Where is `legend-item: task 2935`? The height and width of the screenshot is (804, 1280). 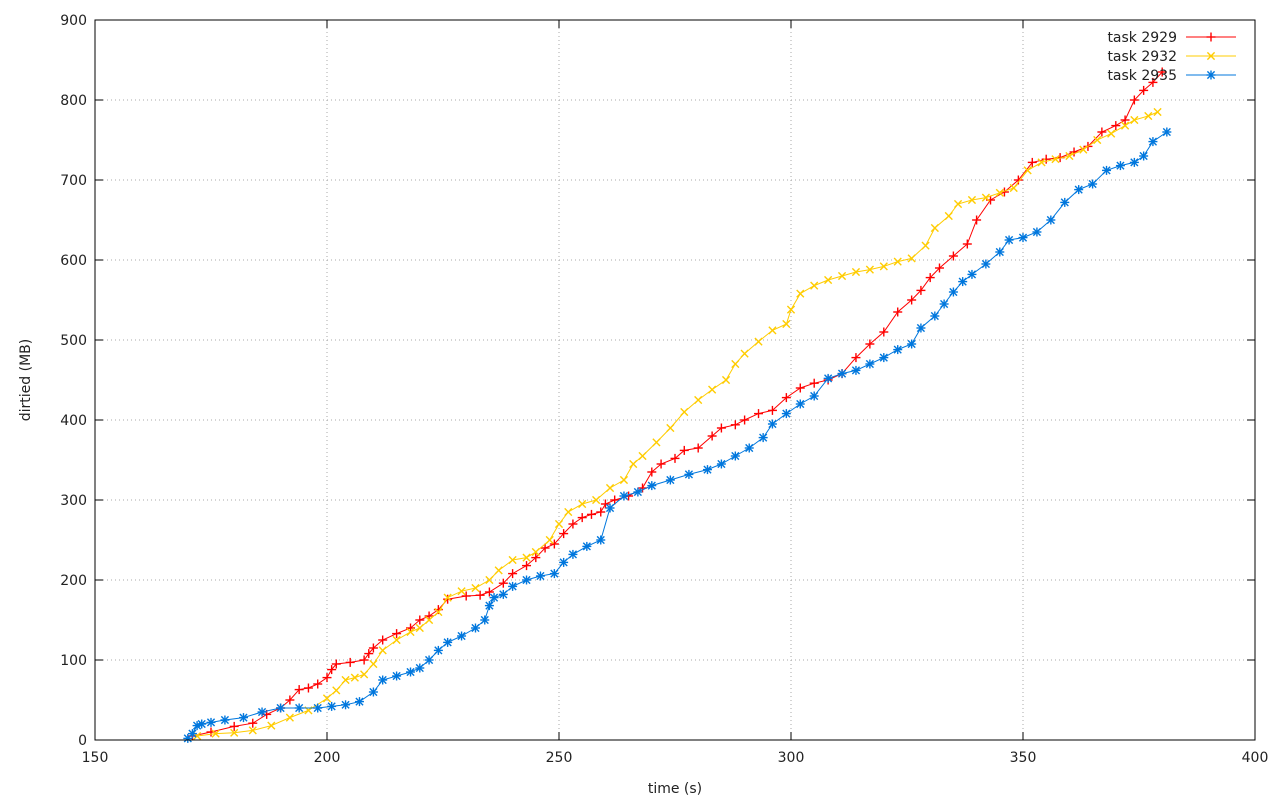
legend-item: task 2935 is located at coordinates (1171, 76).